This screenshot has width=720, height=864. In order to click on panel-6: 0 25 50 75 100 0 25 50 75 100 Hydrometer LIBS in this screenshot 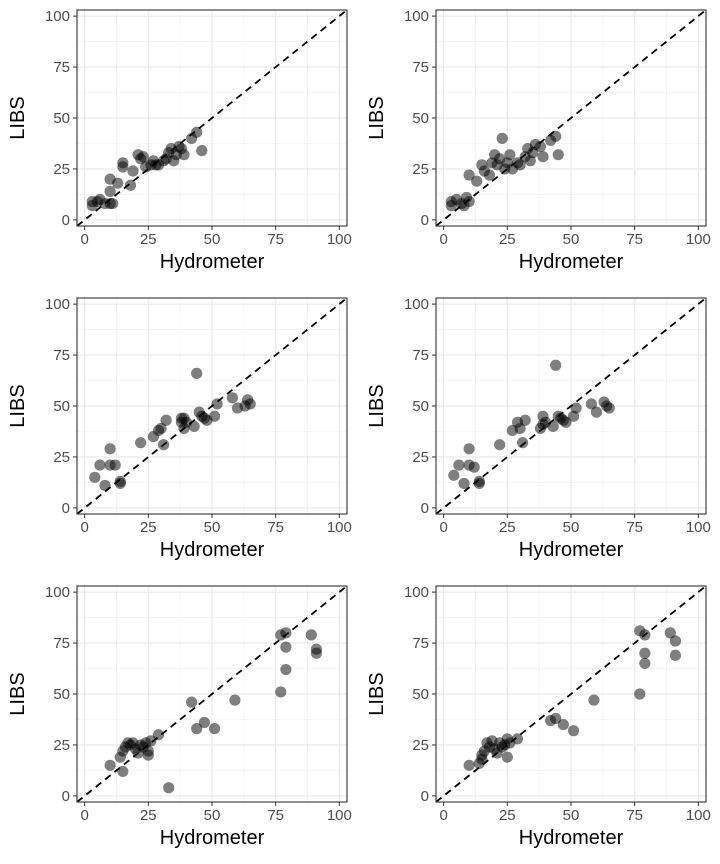, I will do `click(538, 716)`.